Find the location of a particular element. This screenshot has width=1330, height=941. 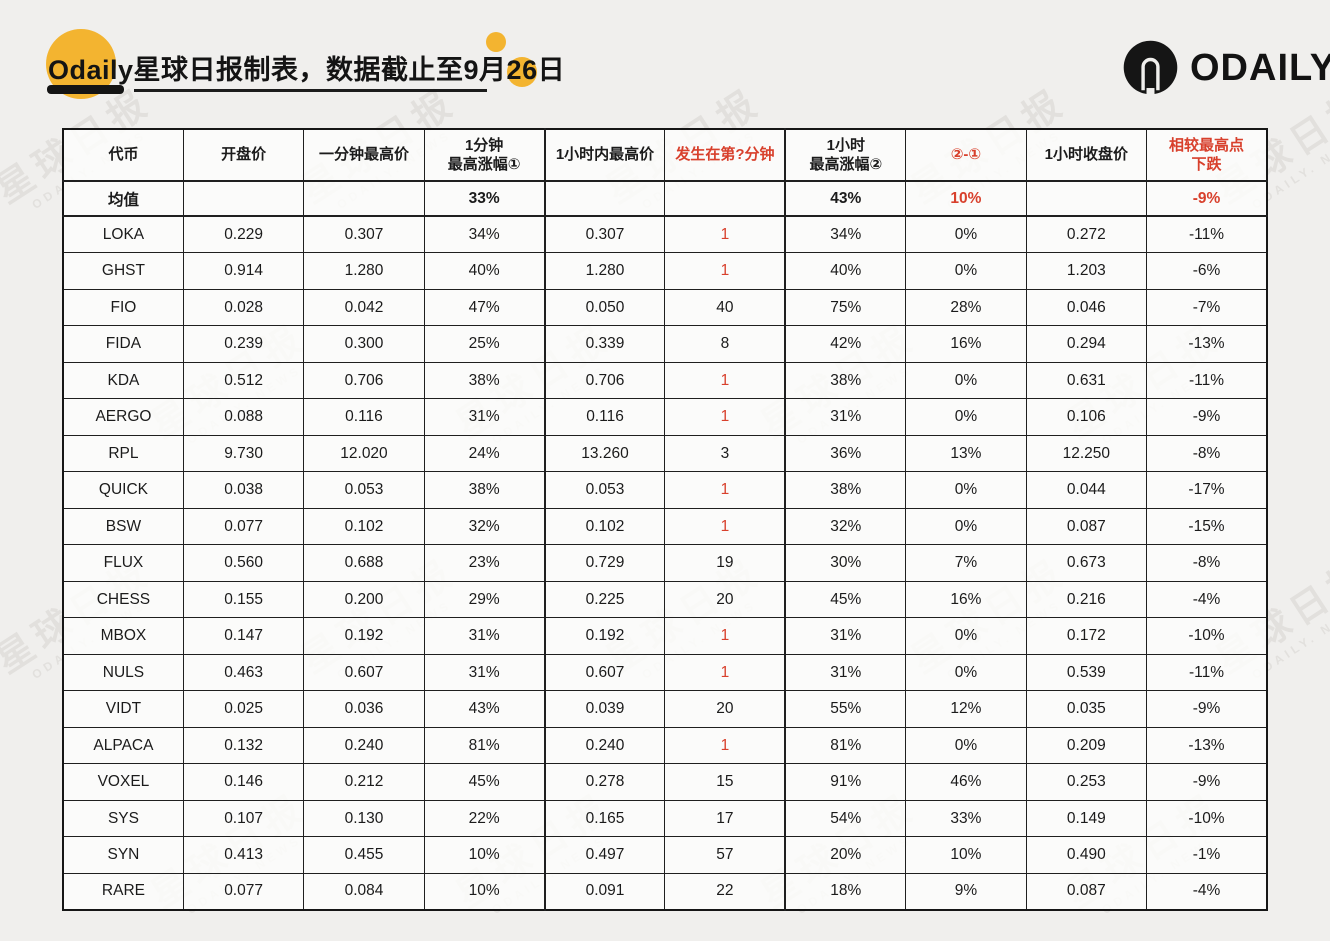

data-cell: 33% is located at coordinates (966, 818).